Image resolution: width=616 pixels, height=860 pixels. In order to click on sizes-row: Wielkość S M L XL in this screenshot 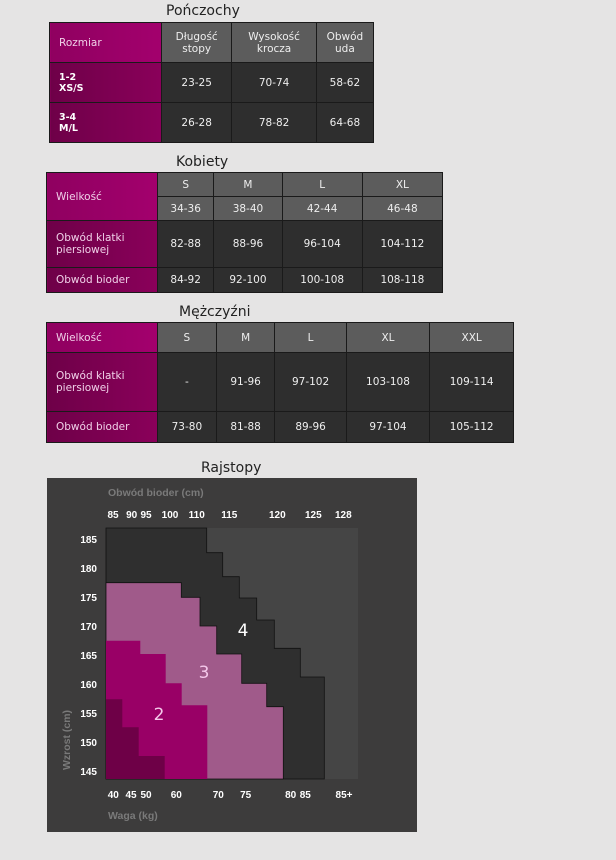, I will do `click(245, 196)`.